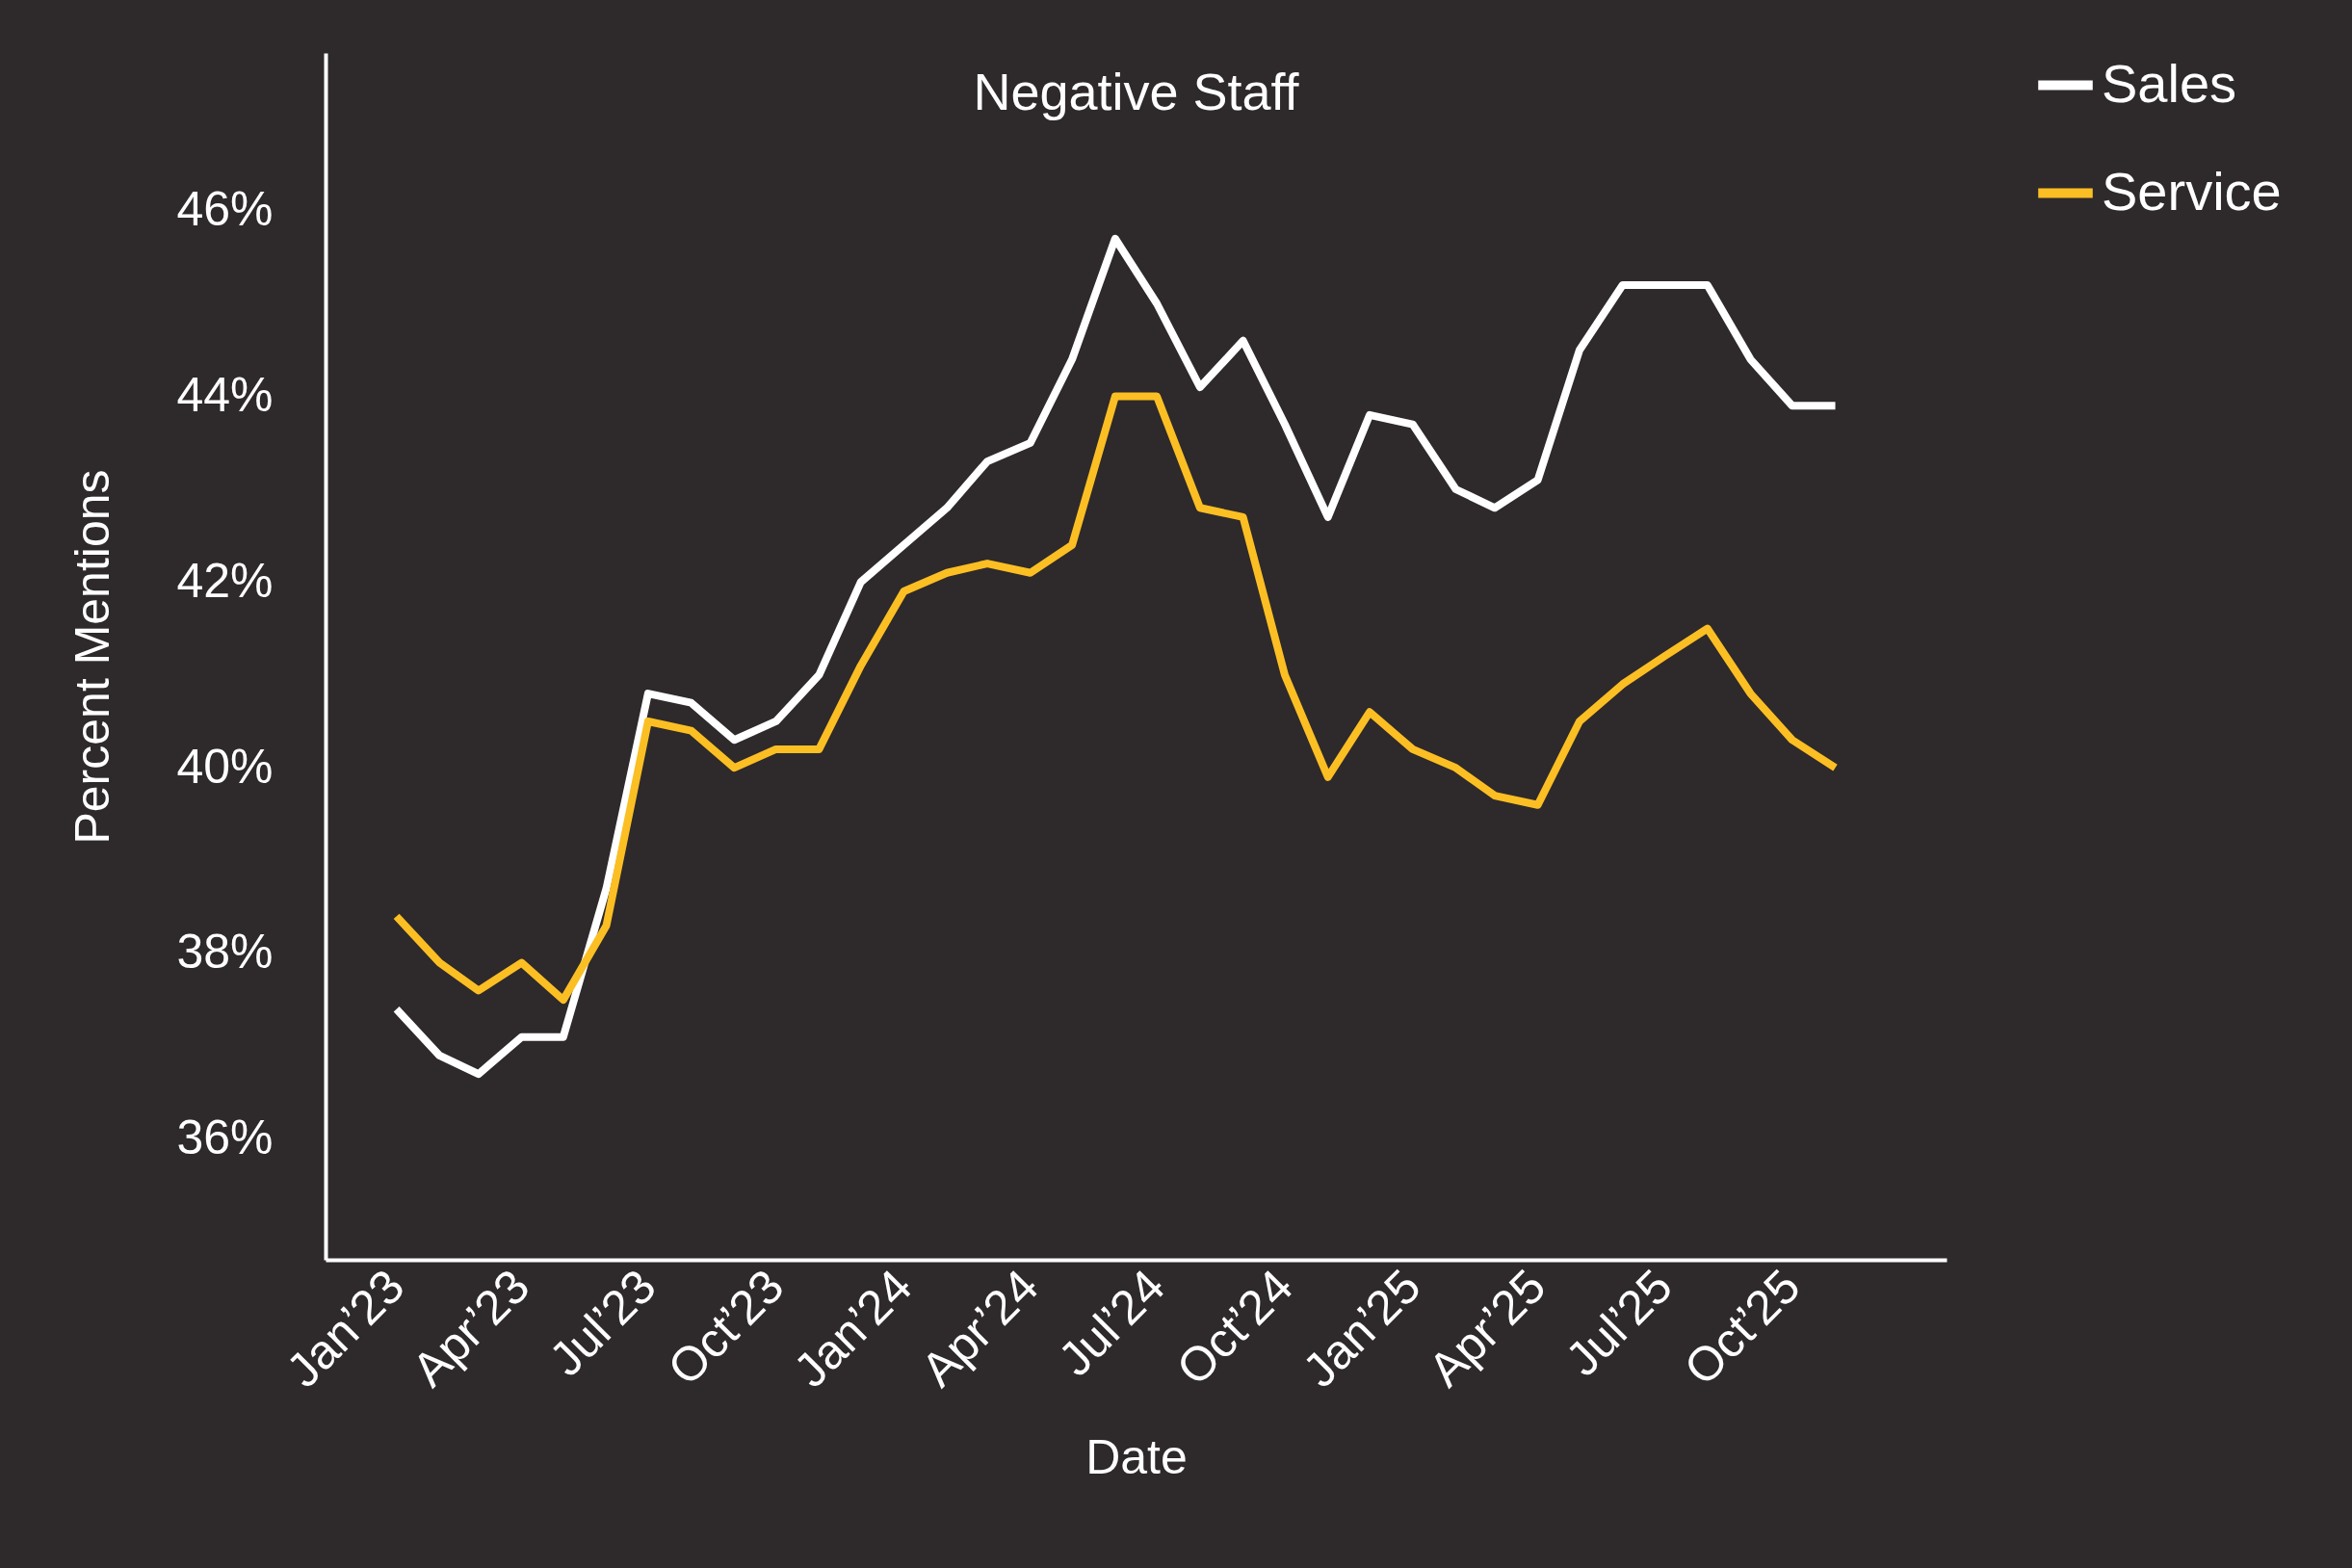 Image resolution: width=2352 pixels, height=1568 pixels. I want to click on y-axis-title: Percent Mentions, so click(92, 657).